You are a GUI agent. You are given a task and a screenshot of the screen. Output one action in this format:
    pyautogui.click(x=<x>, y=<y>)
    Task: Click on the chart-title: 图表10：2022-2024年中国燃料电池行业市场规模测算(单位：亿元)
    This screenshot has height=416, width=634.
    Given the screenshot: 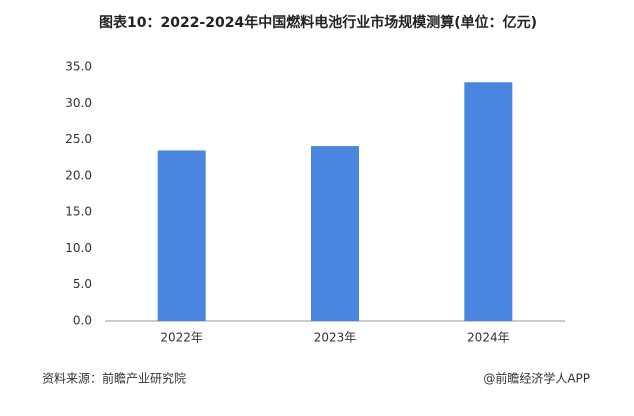 What is the action you would take?
    pyautogui.click(x=318, y=22)
    